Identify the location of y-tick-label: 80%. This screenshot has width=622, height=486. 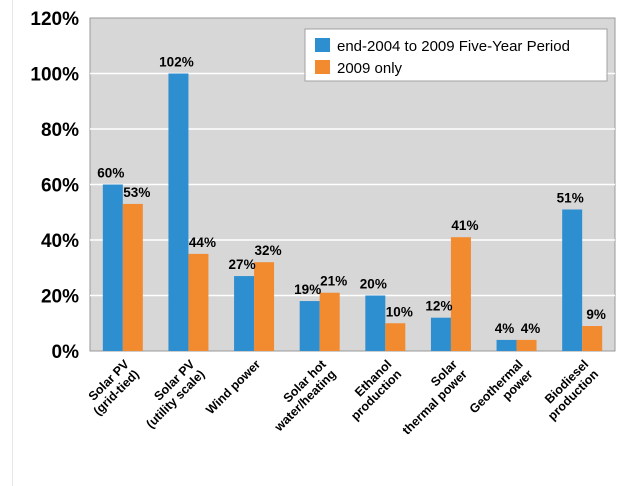
(60, 130).